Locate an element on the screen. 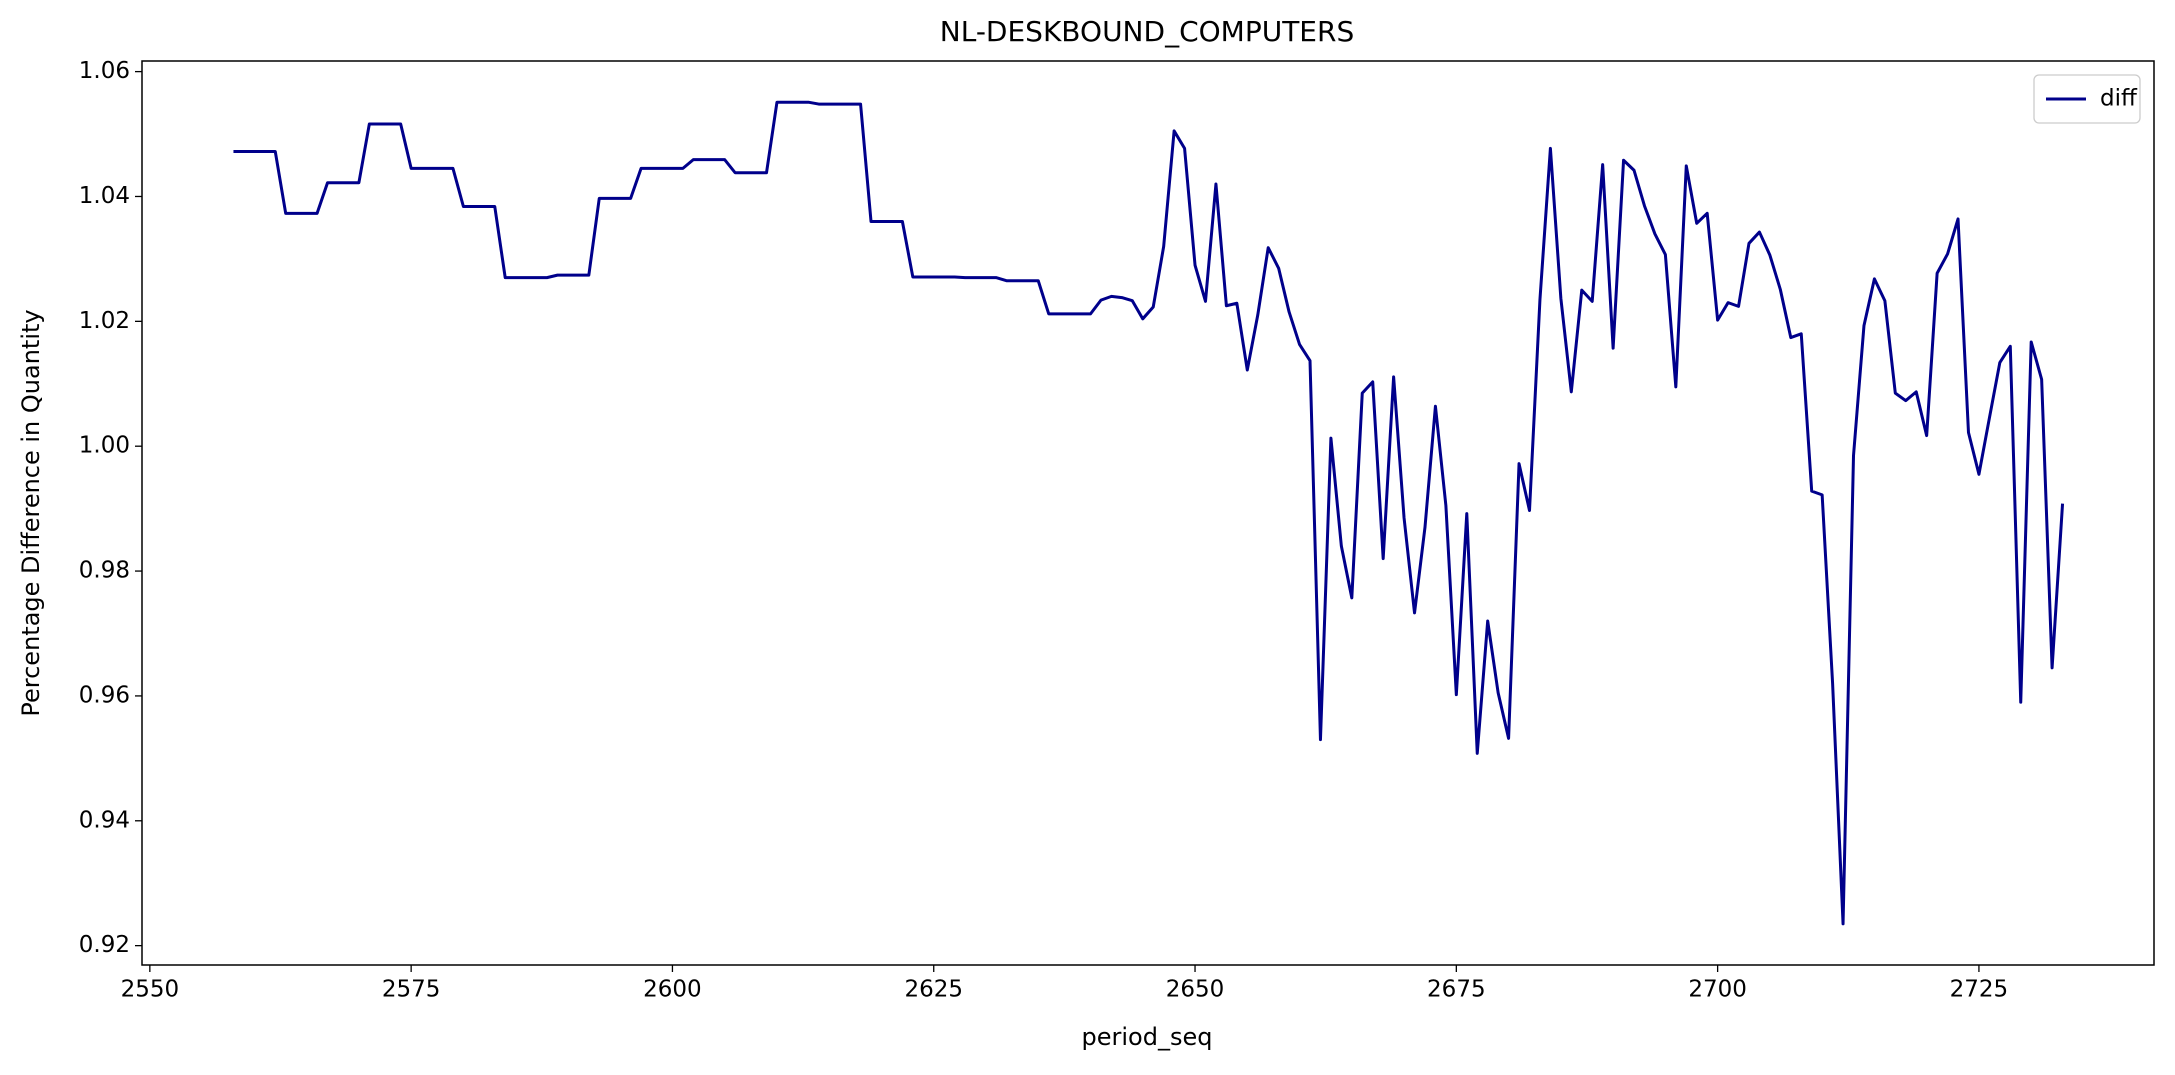 This screenshot has width=2175, height=1075. x-tick-label: 2625 is located at coordinates (933, 990).